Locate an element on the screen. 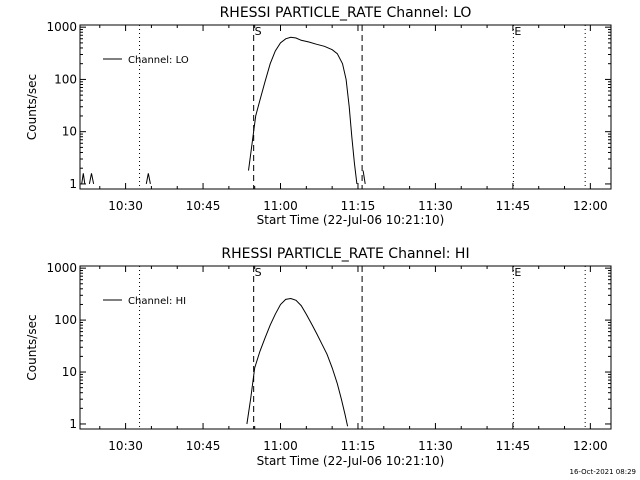 The height and width of the screenshot is (480, 640). bottom-x-tick-label: 11:15 is located at coordinates (358, 446).